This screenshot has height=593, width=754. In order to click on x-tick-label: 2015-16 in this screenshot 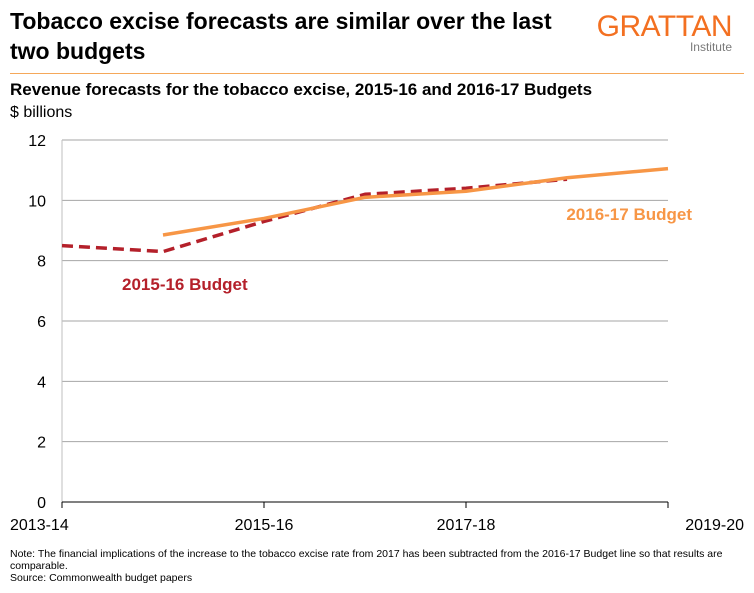, I will do `click(264, 525)`.